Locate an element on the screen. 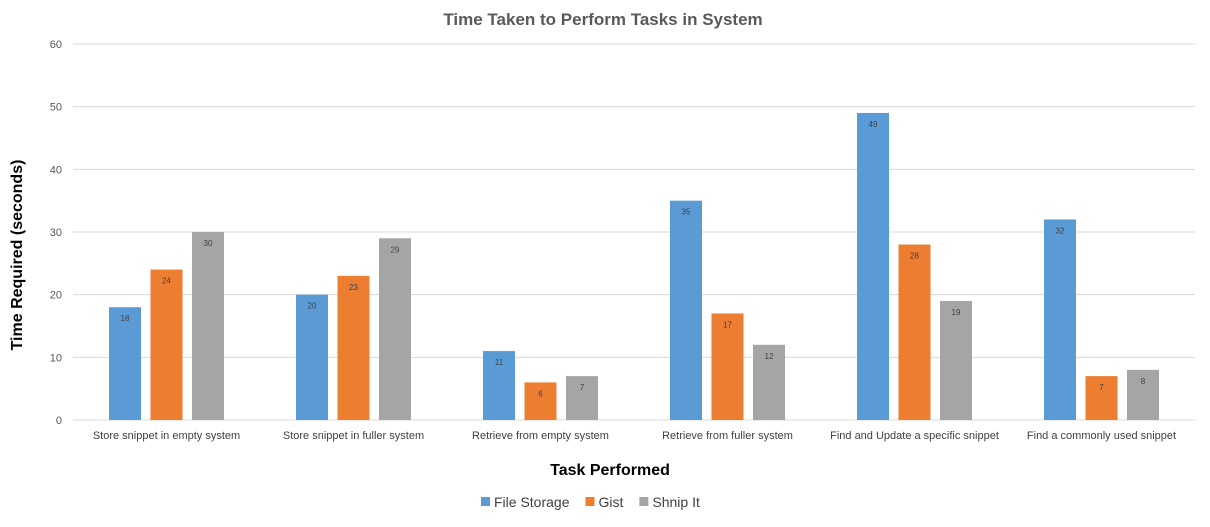 This screenshot has width=1210, height=527. data-label: 35 is located at coordinates (686, 212).